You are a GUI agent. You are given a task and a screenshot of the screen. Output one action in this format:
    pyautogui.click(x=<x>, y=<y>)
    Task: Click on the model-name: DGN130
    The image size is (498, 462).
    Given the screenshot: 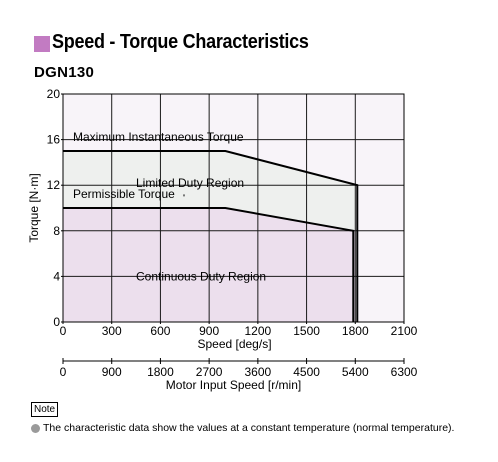 What is the action you would take?
    pyautogui.click(x=64, y=72)
    